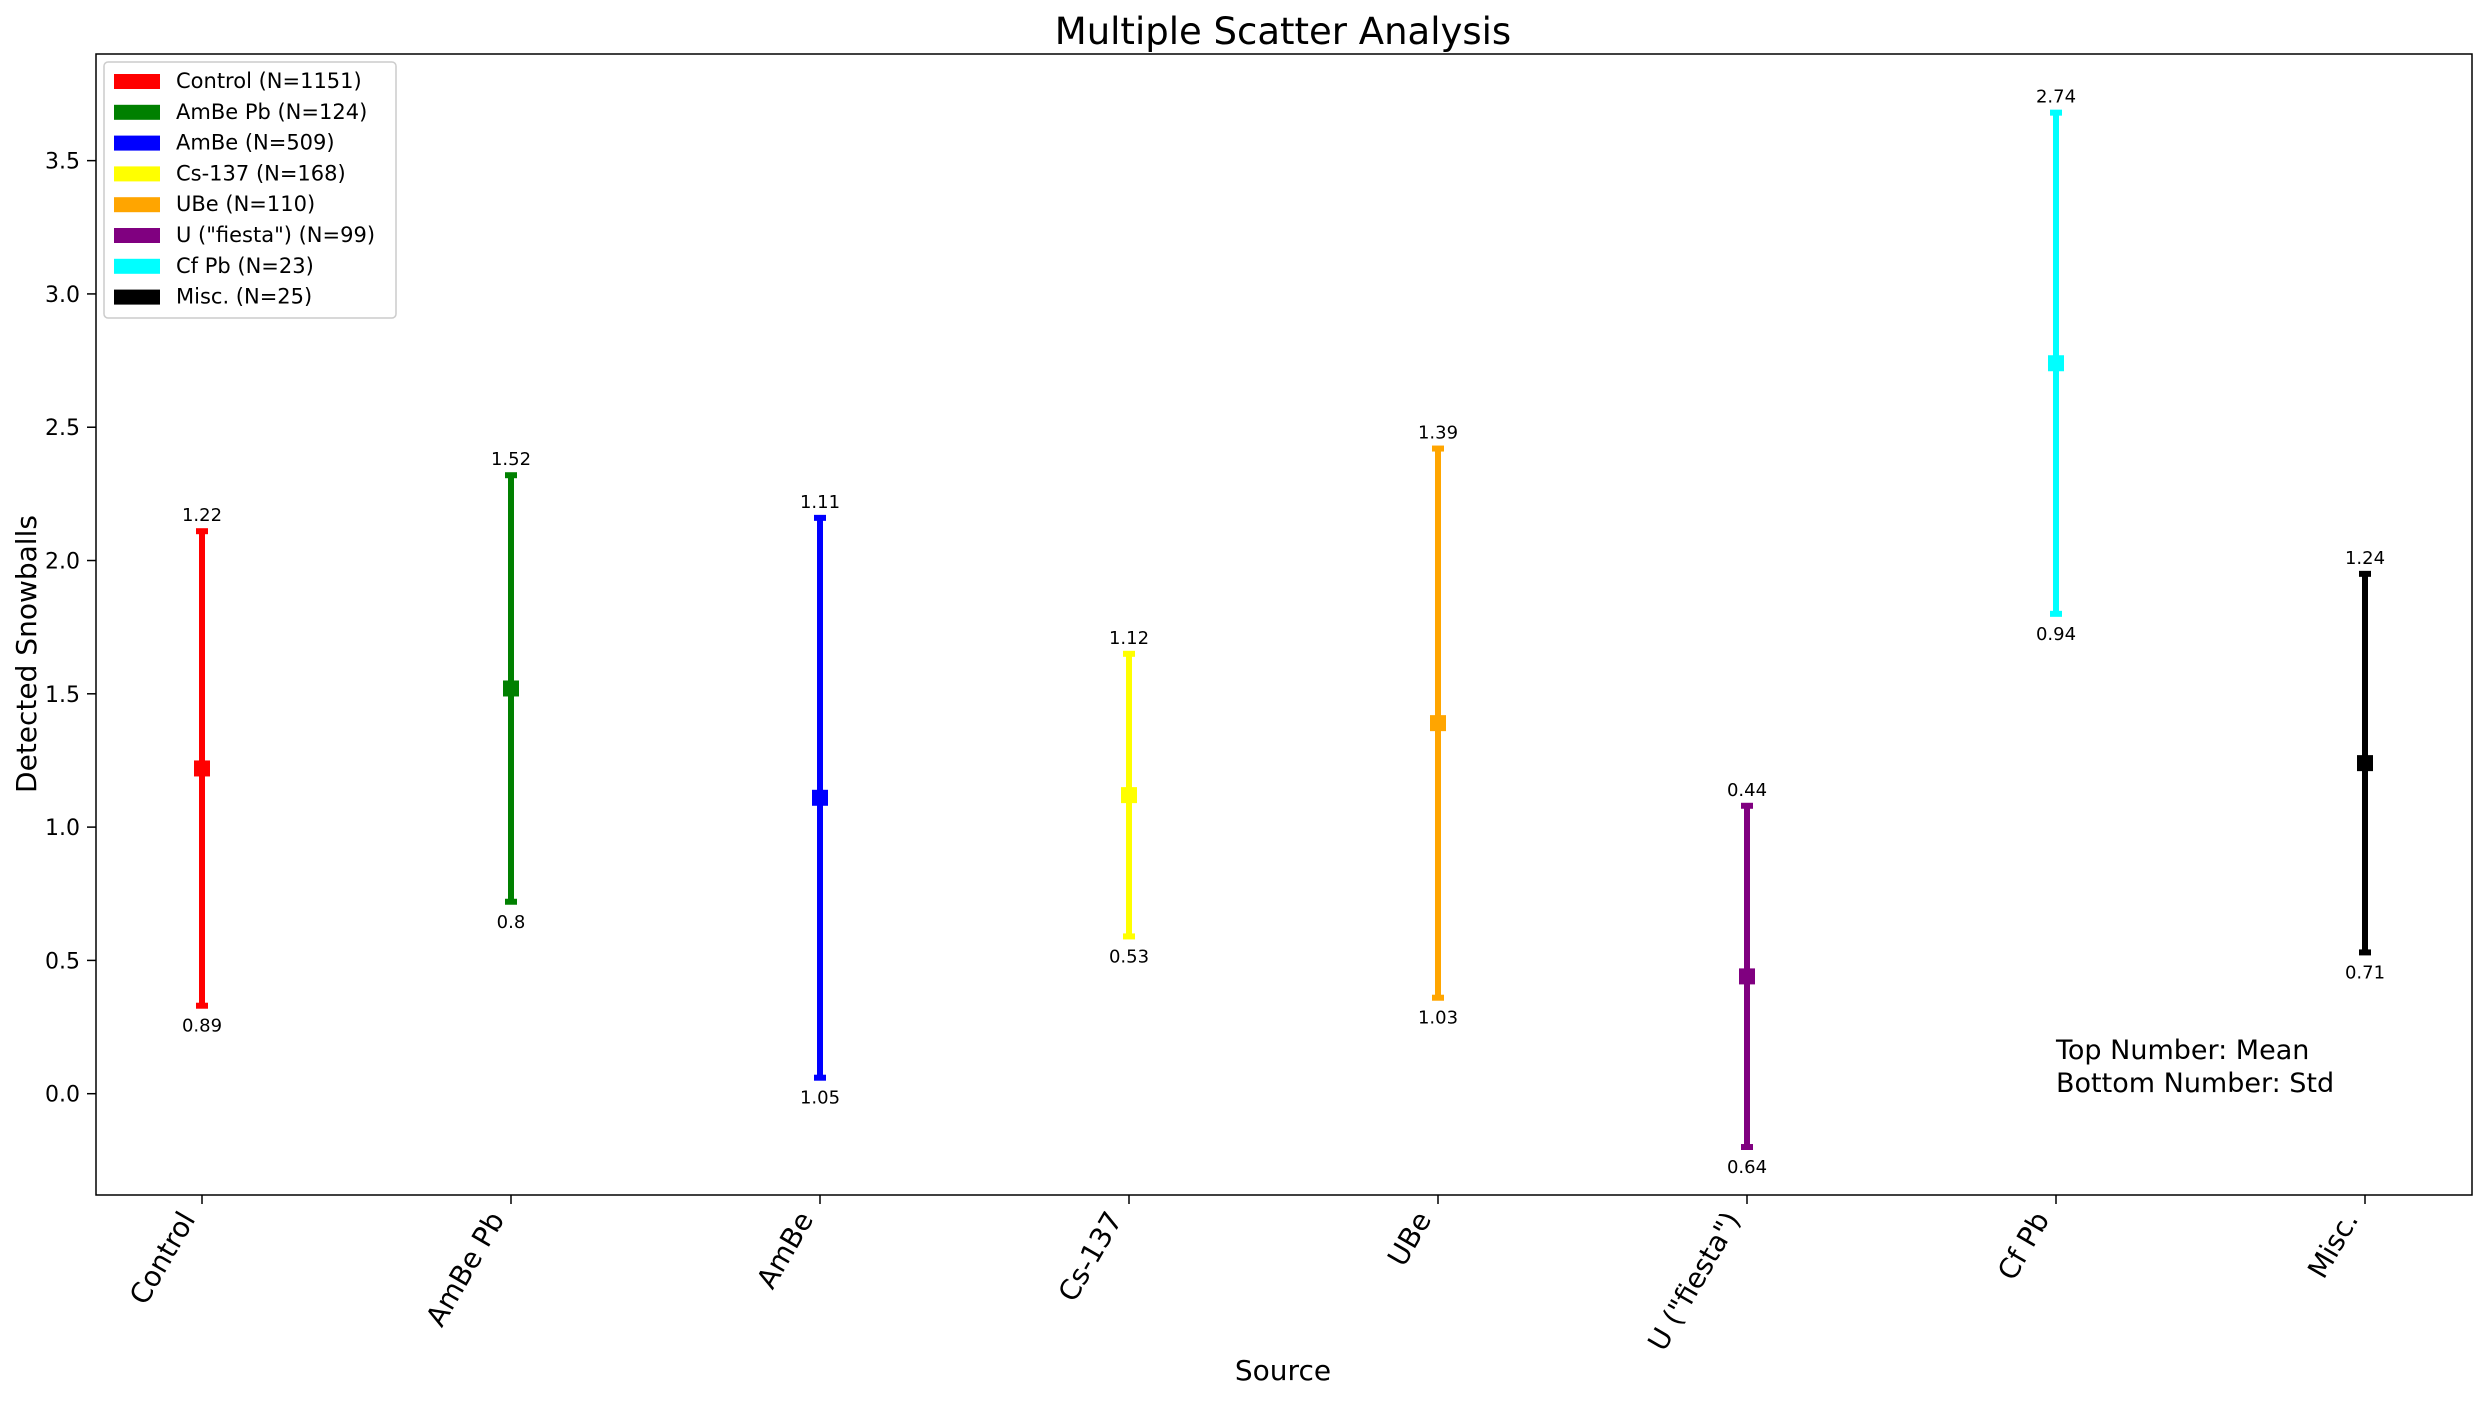 This screenshot has height=1404, width=2486. What do you see at coordinates (820, 1098) in the screenshot?
I see `std-label: 1.05` at bounding box center [820, 1098].